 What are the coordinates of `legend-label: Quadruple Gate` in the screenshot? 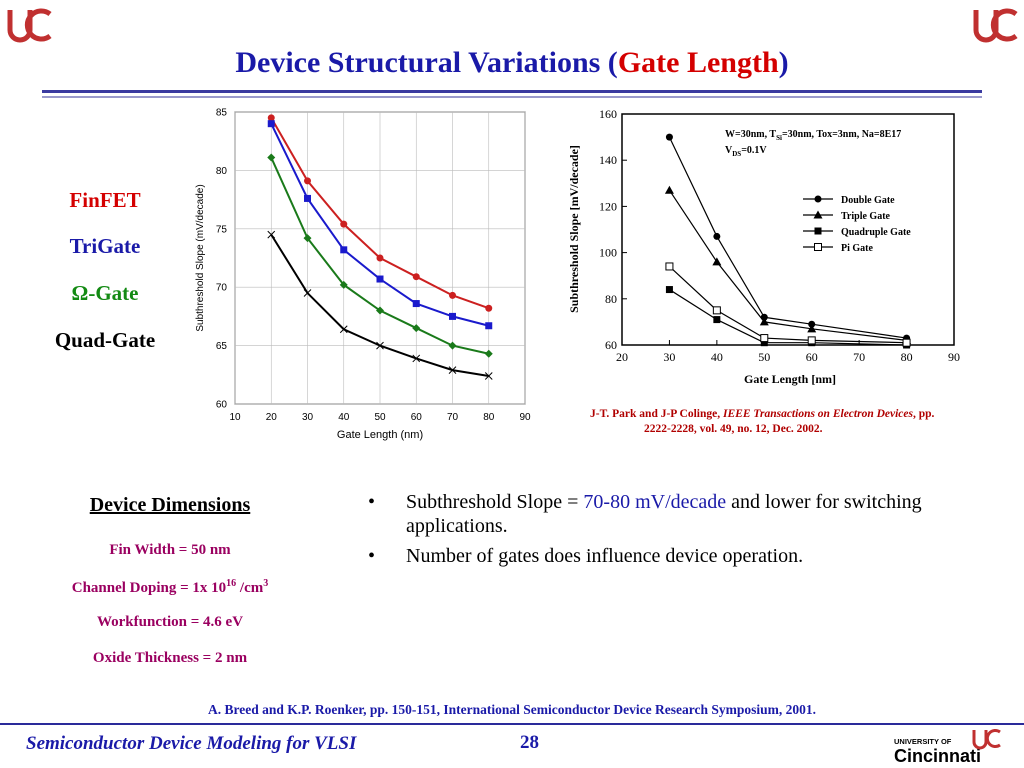 It's located at (876, 232).